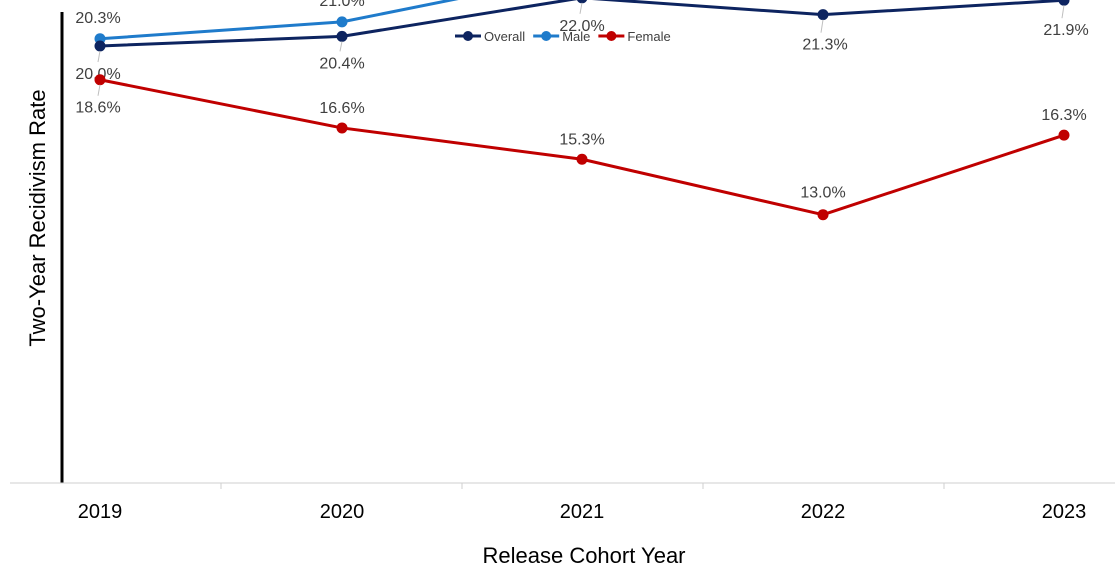 The image size is (1115, 577). What do you see at coordinates (576, 36) in the screenshot?
I see `legend-label: Male` at bounding box center [576, 36].